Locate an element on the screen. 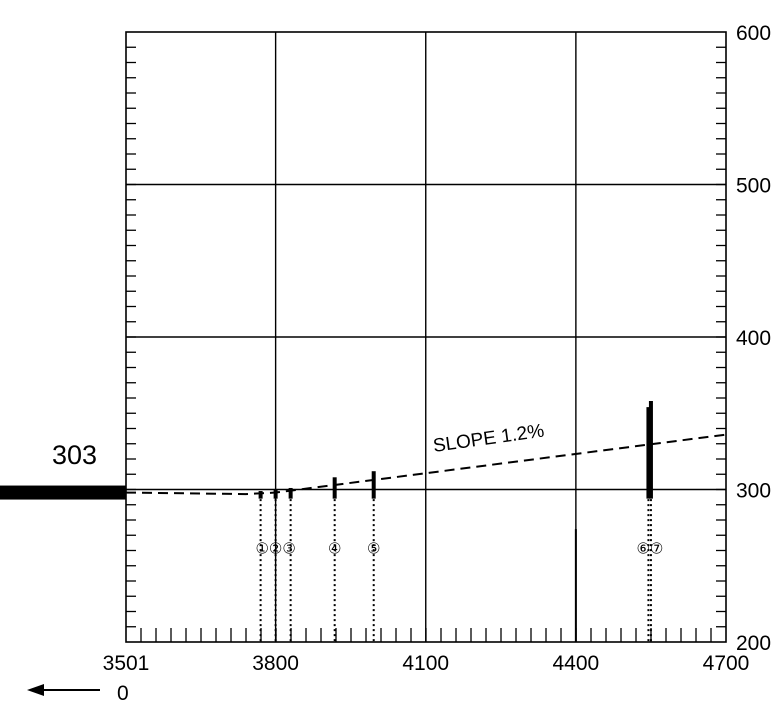 The height and width of the screenshot is (703, 773). y-tick-label: 600 is located at coordinates (753, 33).